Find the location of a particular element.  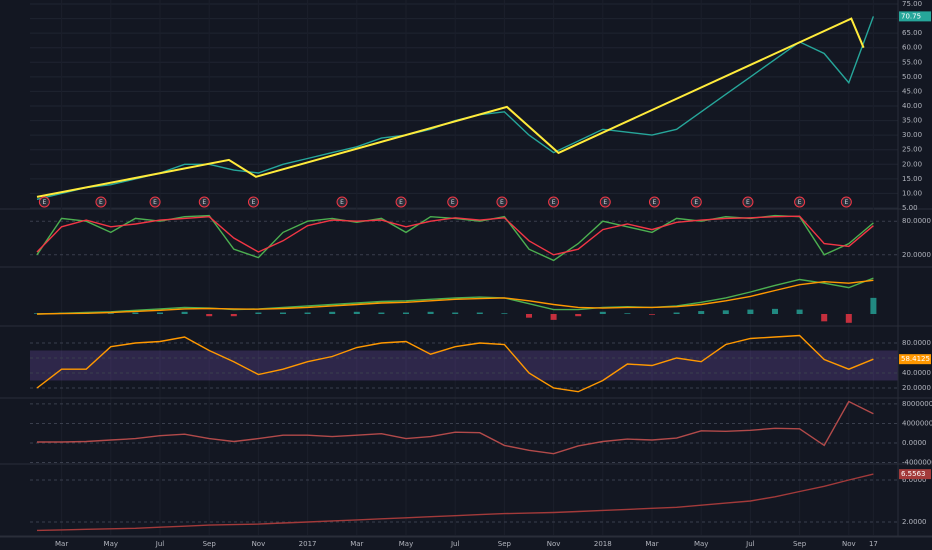

y-tick-label: 75.00 is located at coordinates (912, 4).